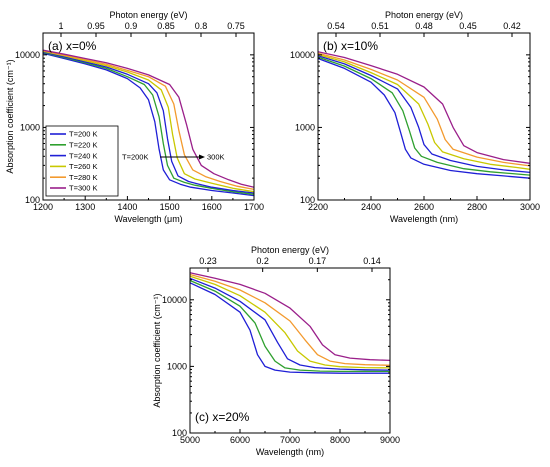 The width and height of the screenshot is (550, 467). Describe the element at coordinates (216, 157) in the screenshot. I see `annotation-right-label: 300K` at that location.